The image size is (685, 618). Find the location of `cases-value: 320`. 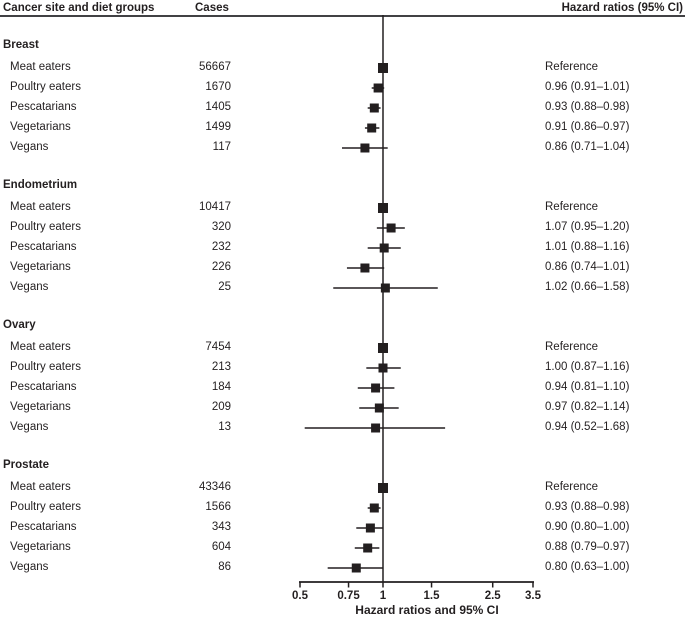

cases-value: 320 is located at coordinates (221, 227).